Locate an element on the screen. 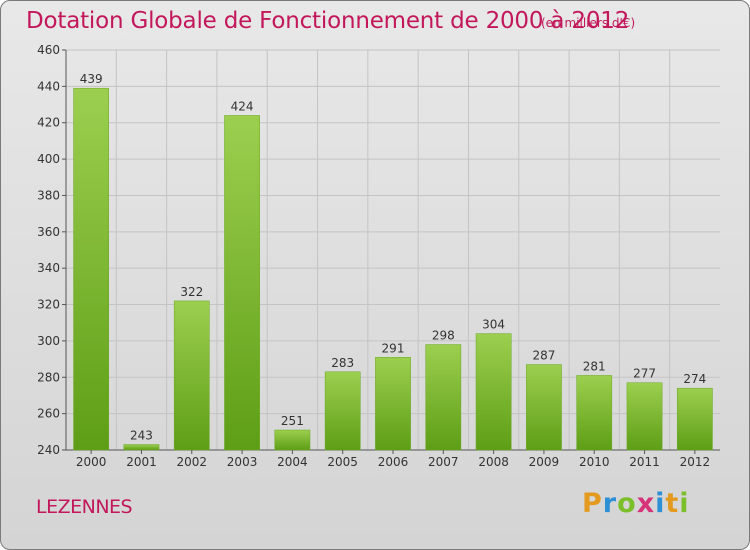 The height and width of the screenshot is (550, 750). x-tick-label: 2002 is located at coordinates (191, 462).